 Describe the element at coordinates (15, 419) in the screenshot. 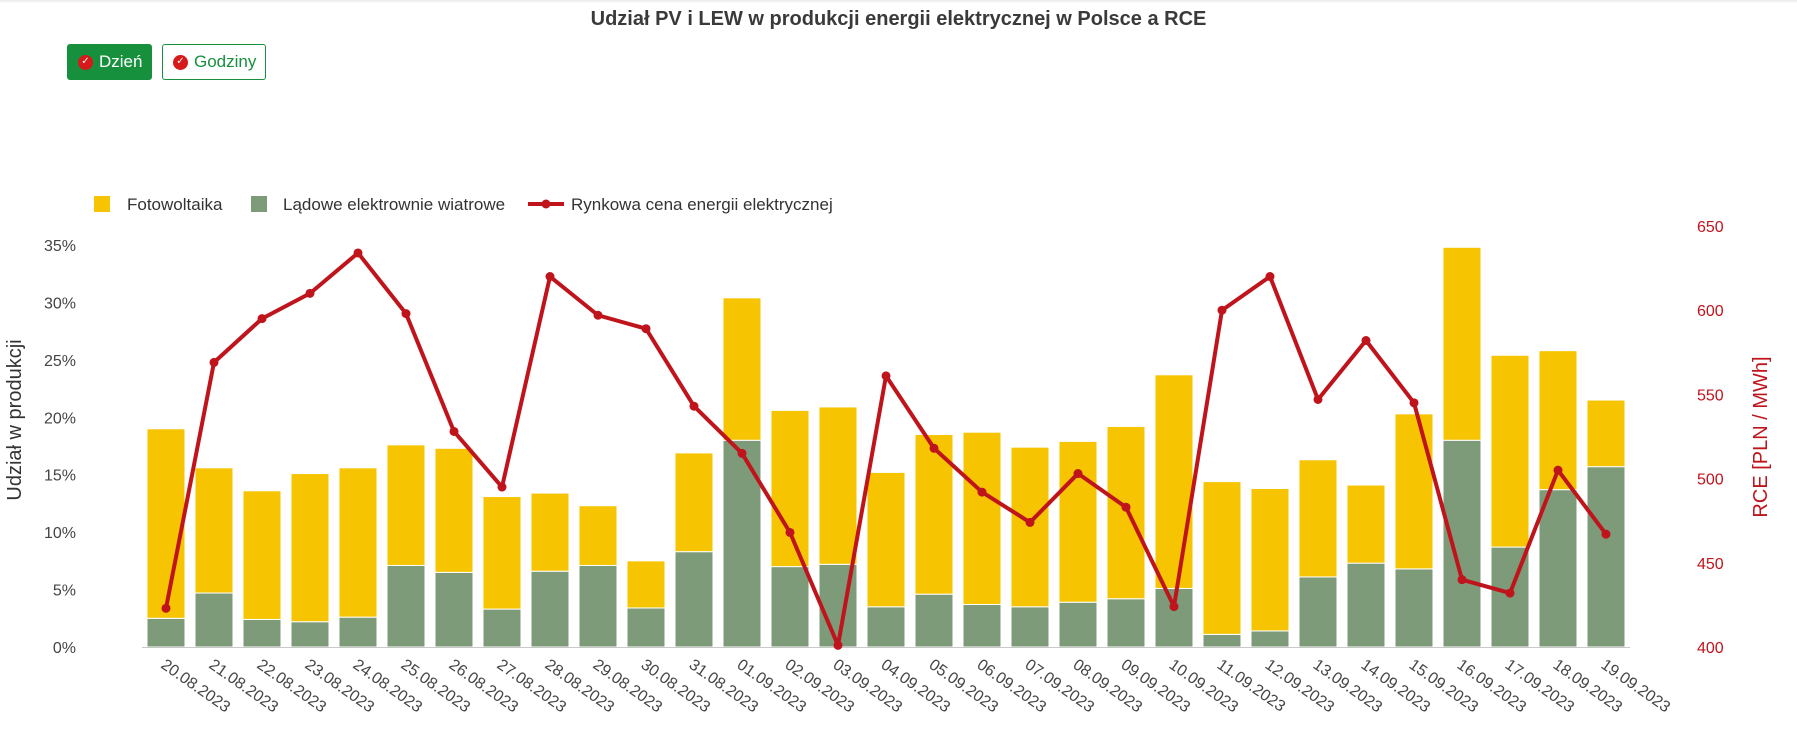

I see `y-axis-title: Udział w produkcji` at that location.